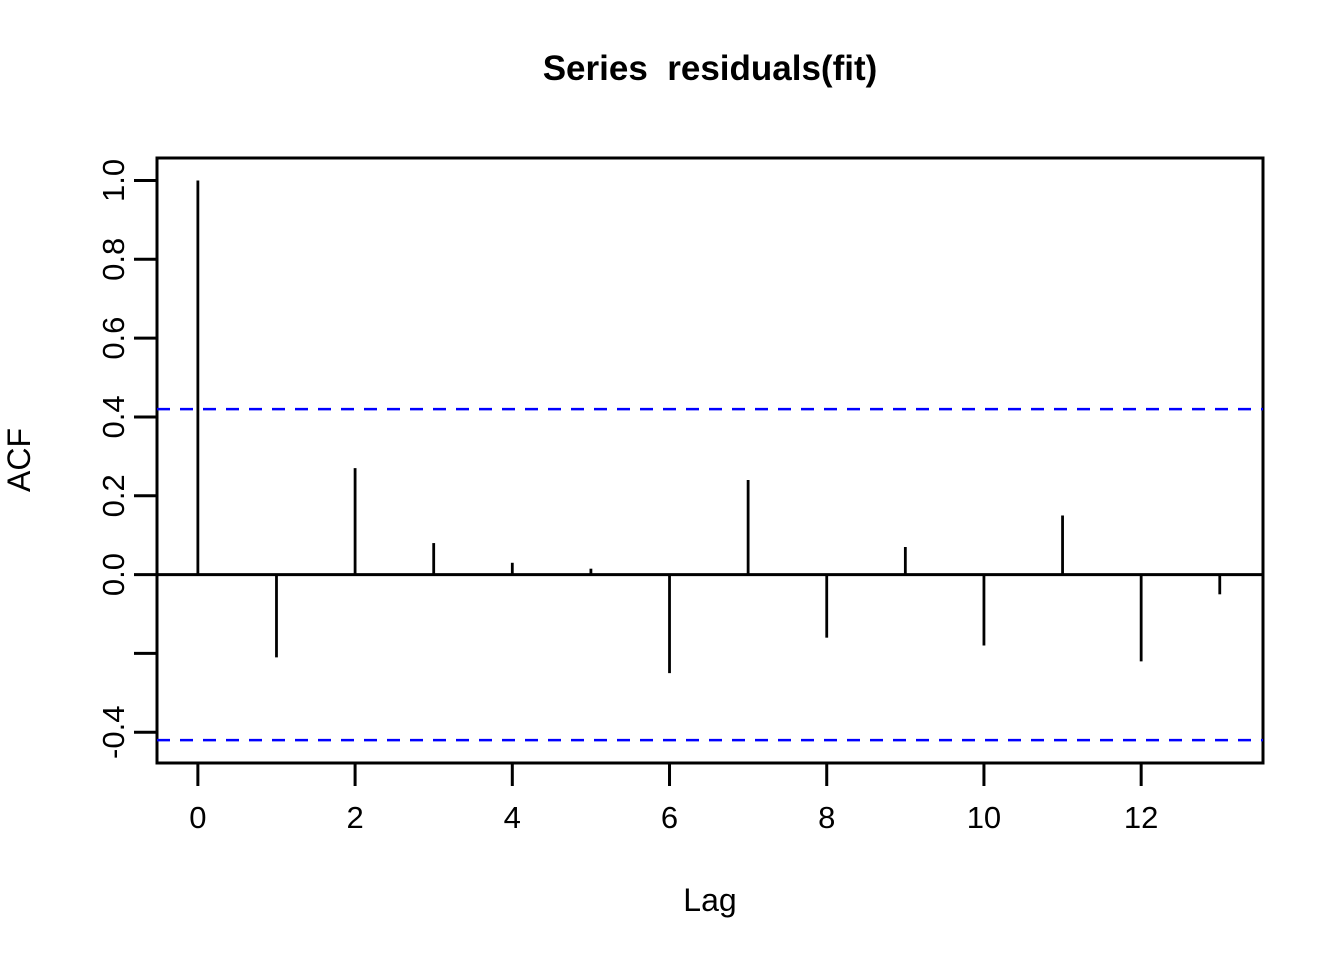  What do you see at coordinates (113, 180) in the screenshot?
I see `y-tick-label: 1.0` at bounding box center [113, 180].